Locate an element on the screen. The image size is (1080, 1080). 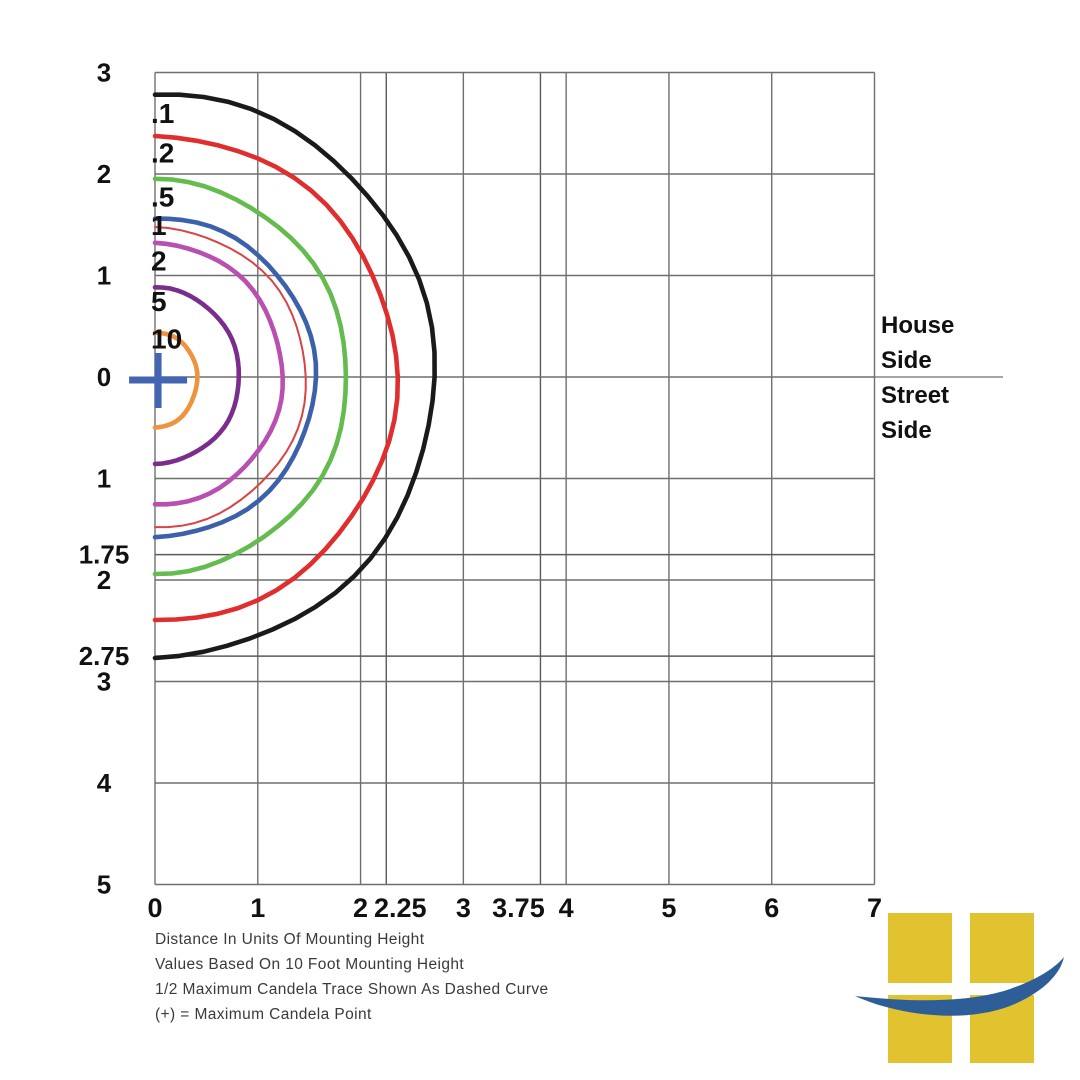
contour-curve-.5 is located at coordinates (250, 376).